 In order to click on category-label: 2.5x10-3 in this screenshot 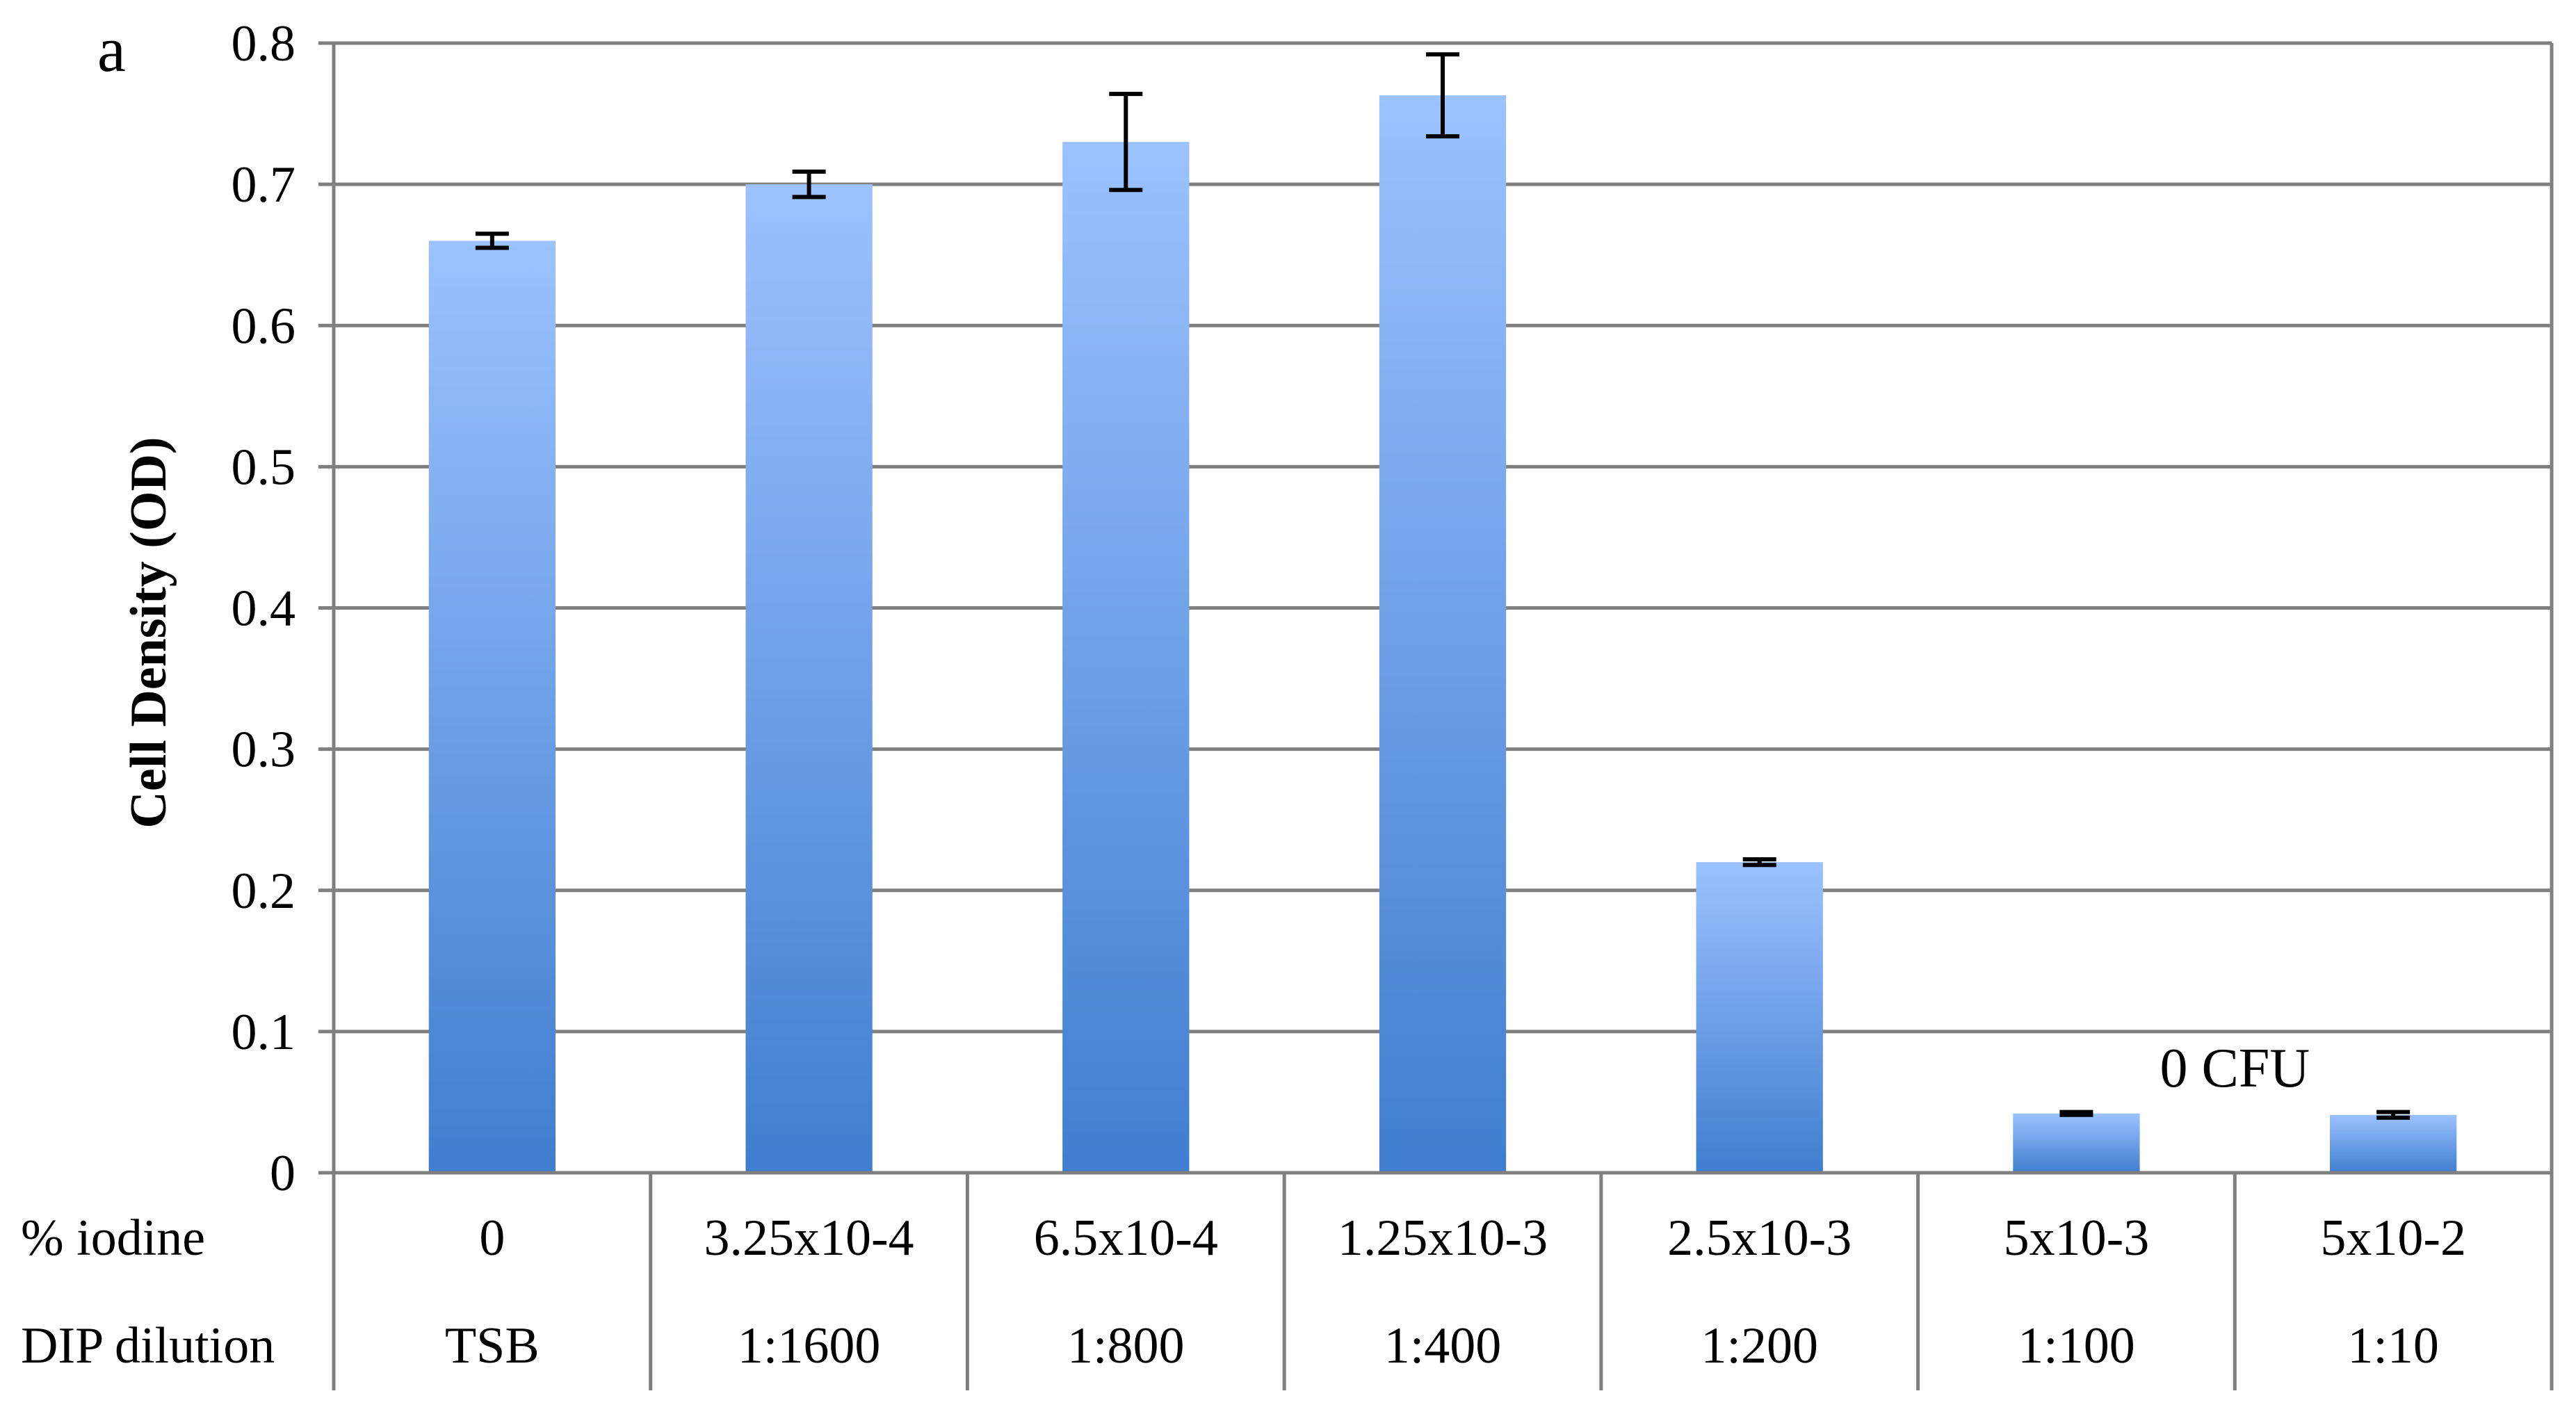, I will do `click(1759, 1238)`.